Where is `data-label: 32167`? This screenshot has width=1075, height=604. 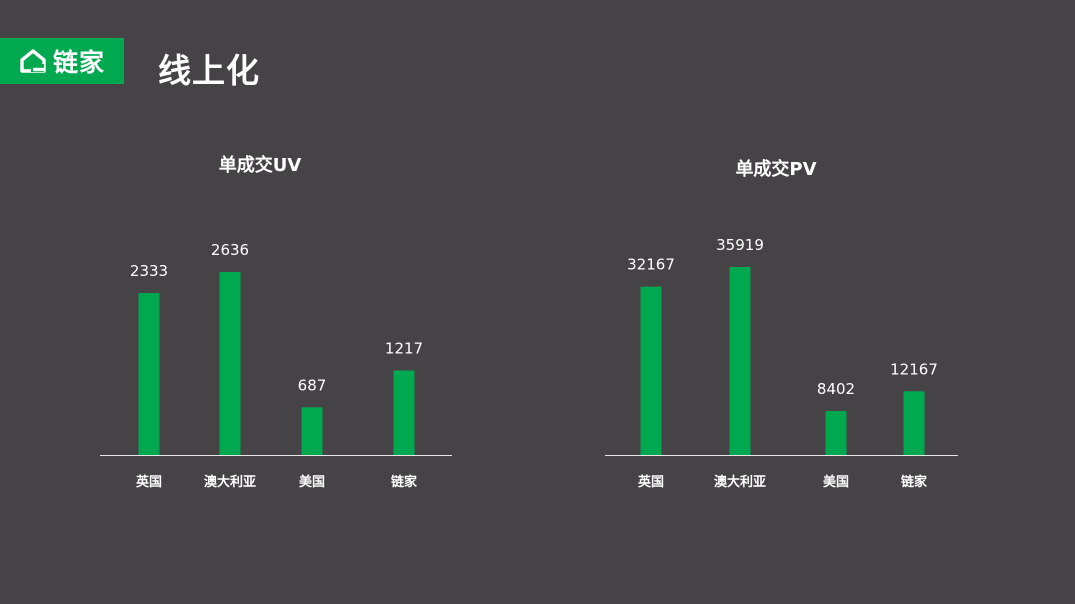 data-label: 32167 is located at coordinates (651, 265).